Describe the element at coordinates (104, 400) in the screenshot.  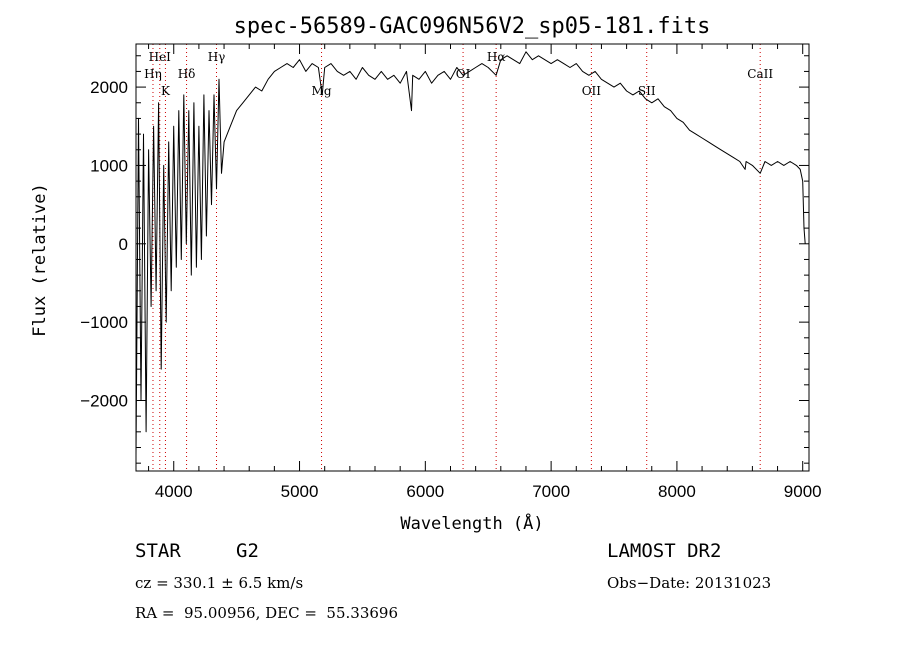
I see `y-tick-label: −2000` at that location.